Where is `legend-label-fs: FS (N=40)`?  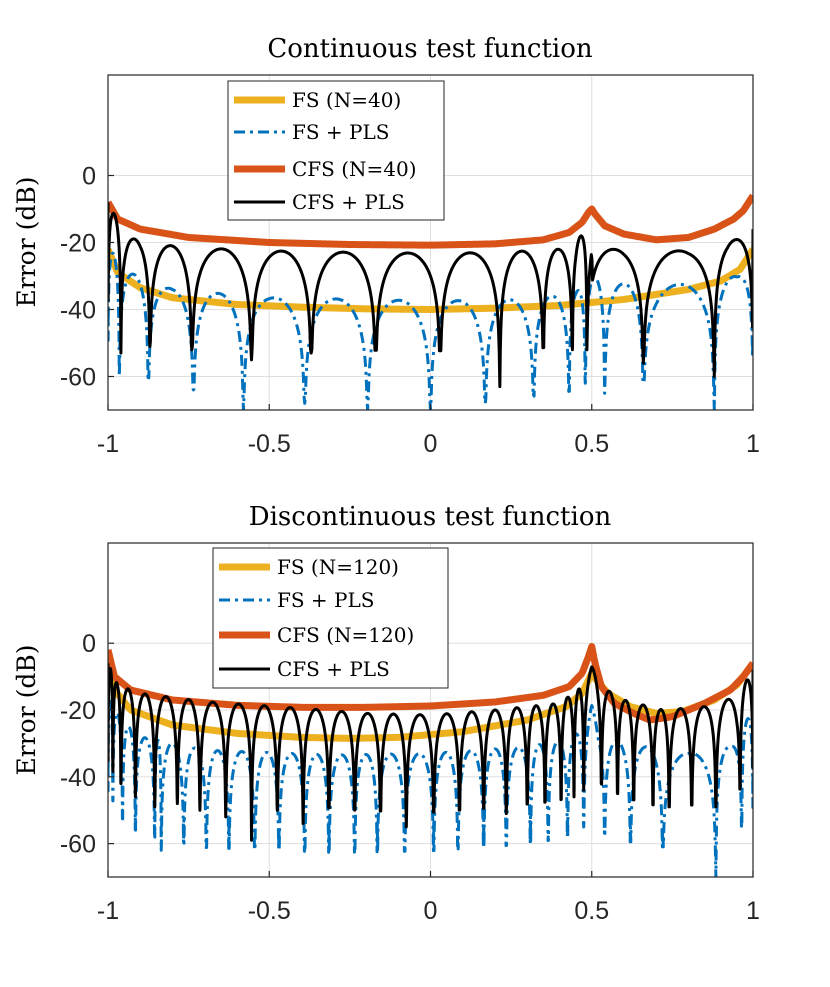
legend-label-fs: FS (N=40) is located at coordinates (346, 100).